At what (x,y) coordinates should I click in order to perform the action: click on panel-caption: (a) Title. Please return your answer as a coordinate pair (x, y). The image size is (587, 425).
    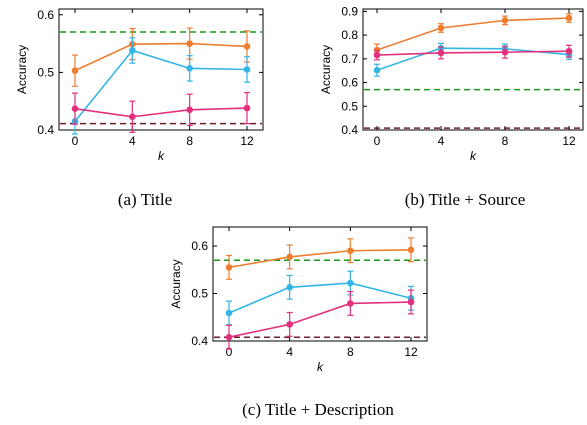
    Looking at the image, I should click on (145, 199).